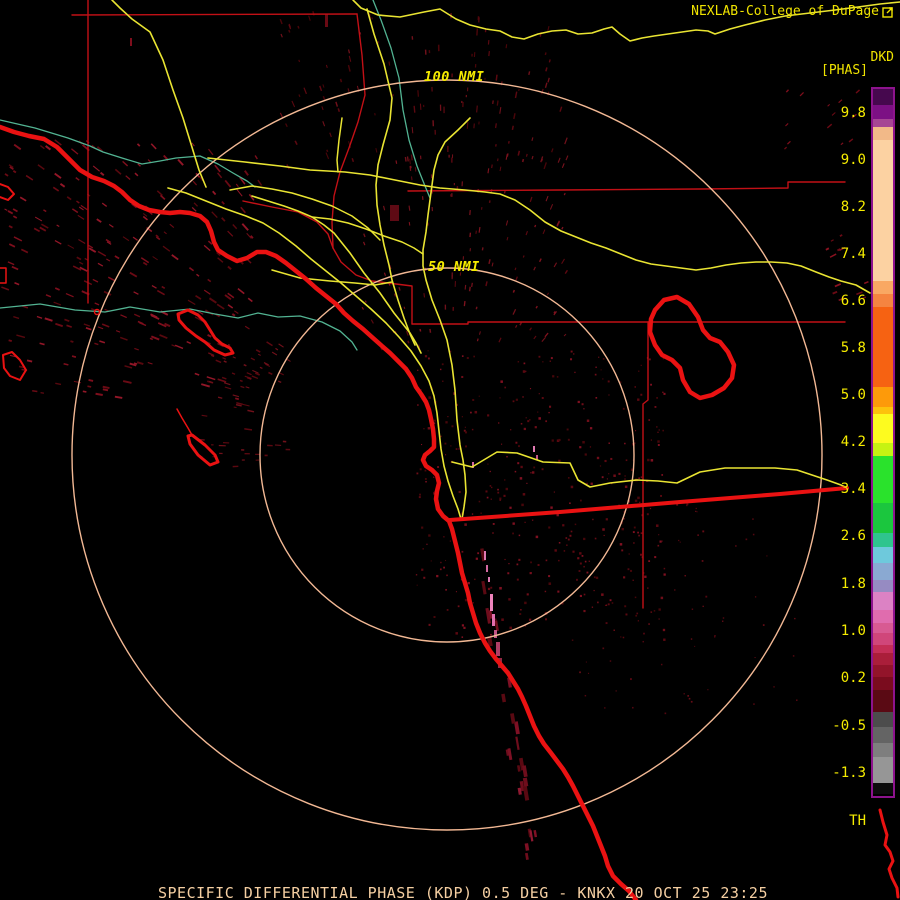  What do you see at coordinates (205, 332) in the screenshot?
I see `island-catalina` at bounding box center [205, 332].